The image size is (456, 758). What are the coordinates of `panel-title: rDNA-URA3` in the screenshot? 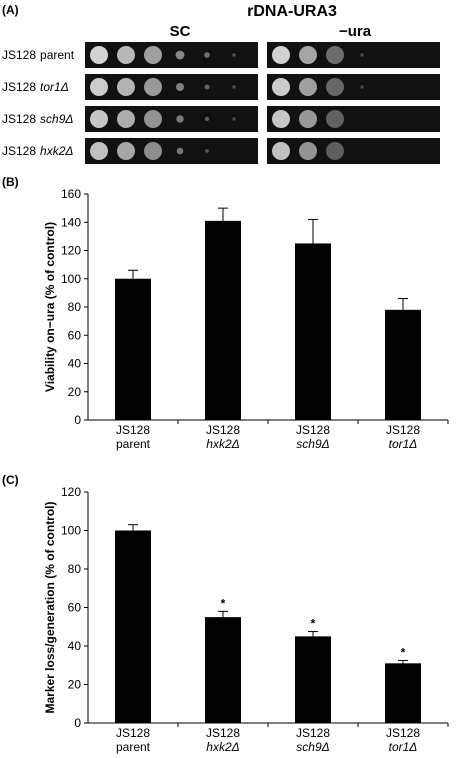 It's located at (292, 11).